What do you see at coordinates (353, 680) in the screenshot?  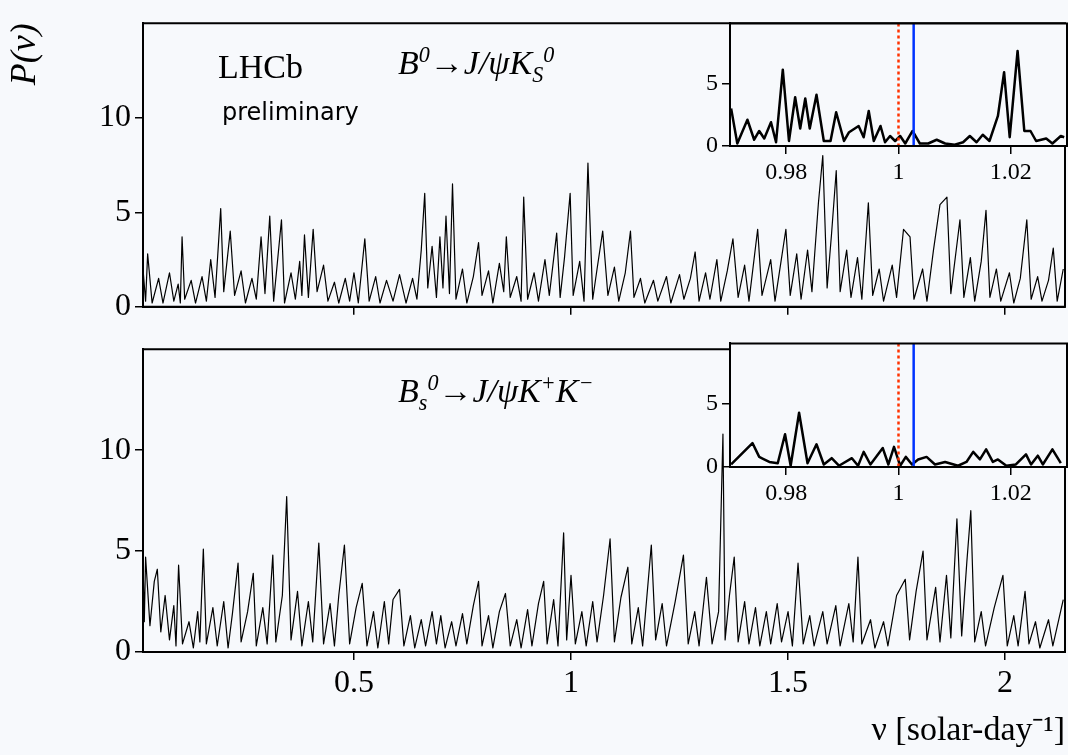 I see `x-tick-label: 0.5` at bounding box center [353, 680].